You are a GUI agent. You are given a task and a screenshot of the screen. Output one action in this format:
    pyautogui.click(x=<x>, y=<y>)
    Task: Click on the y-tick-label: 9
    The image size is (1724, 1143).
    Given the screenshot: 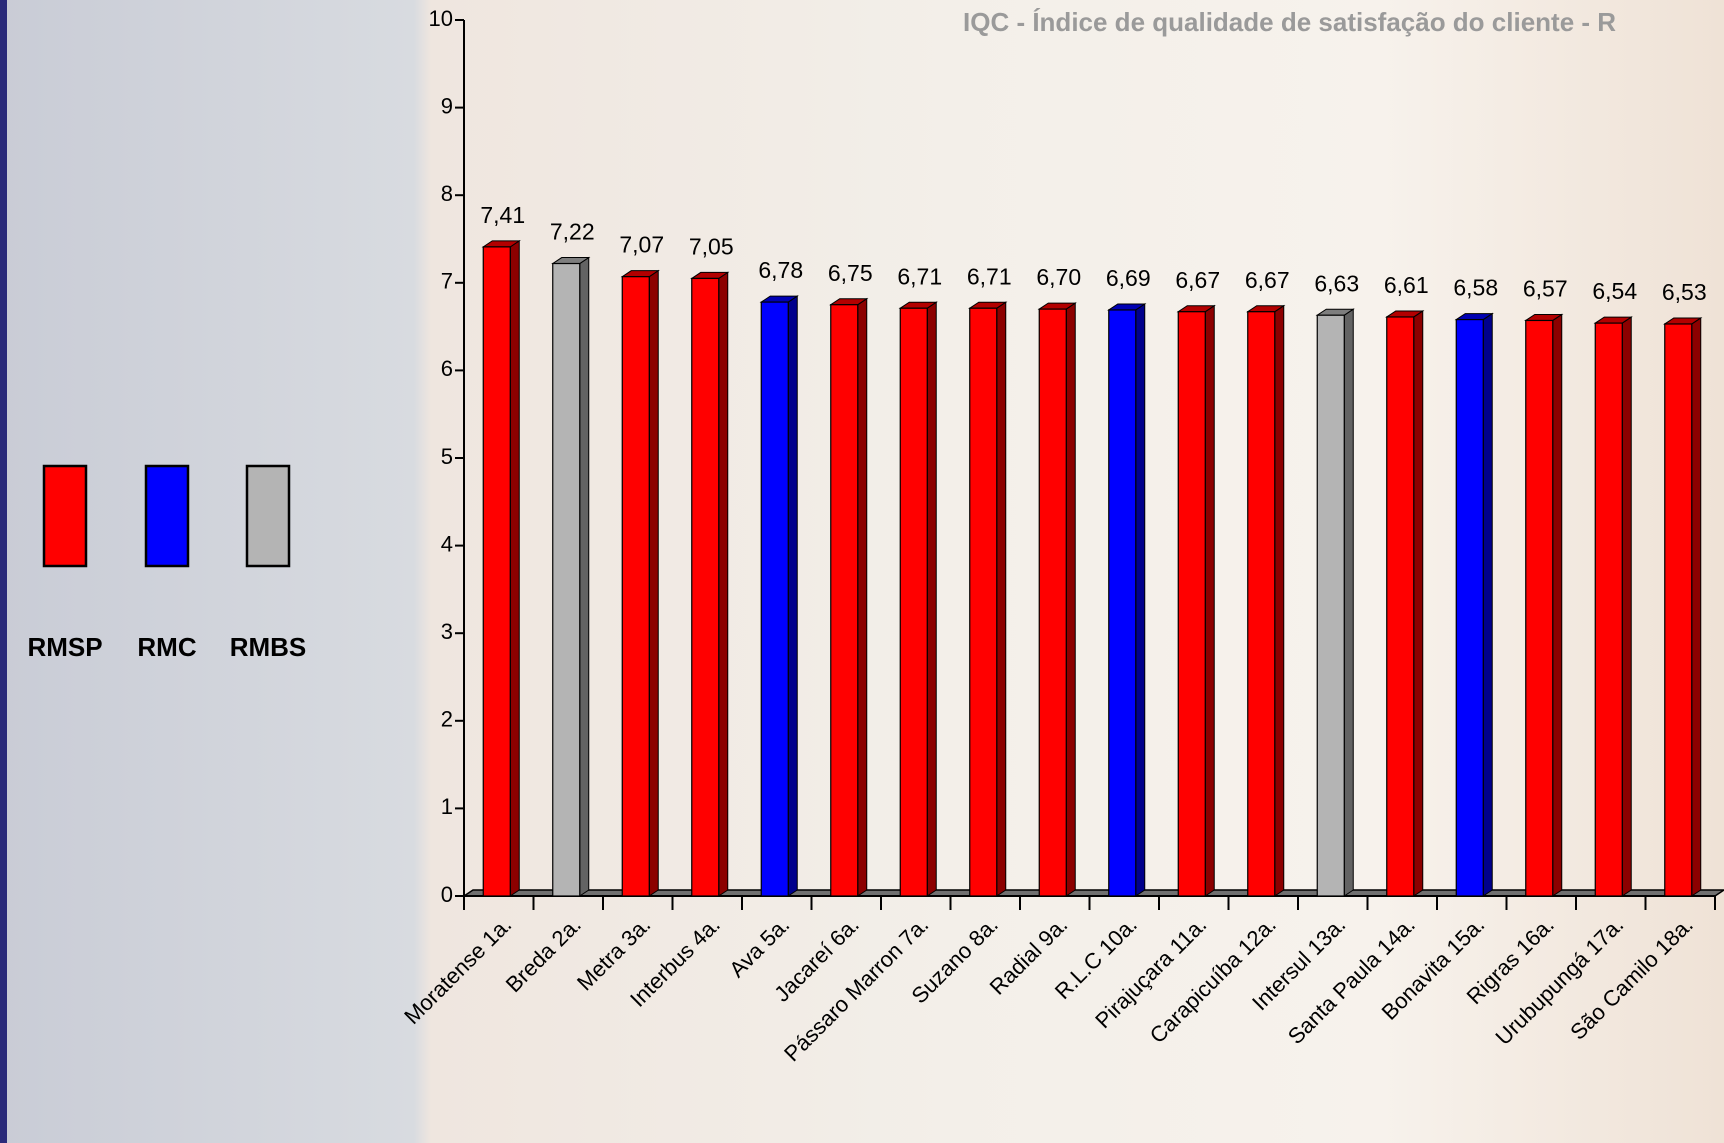 What is the action you would take?
    pyautogui.click(x=447, y=105)
    